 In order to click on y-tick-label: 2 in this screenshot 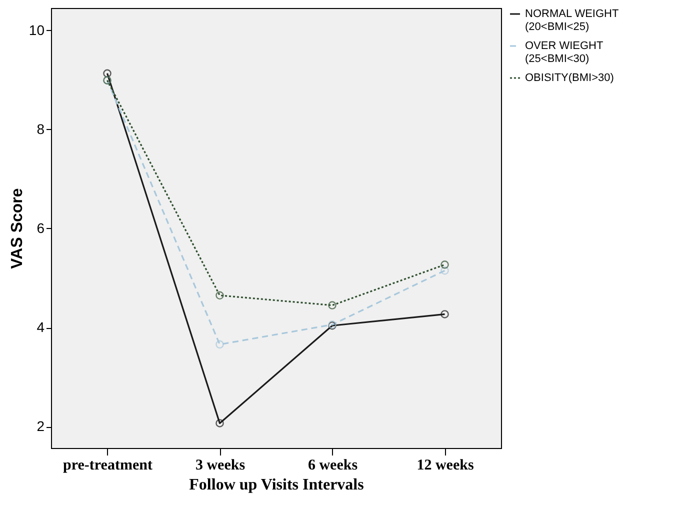, I will do `click(40, 426)`.